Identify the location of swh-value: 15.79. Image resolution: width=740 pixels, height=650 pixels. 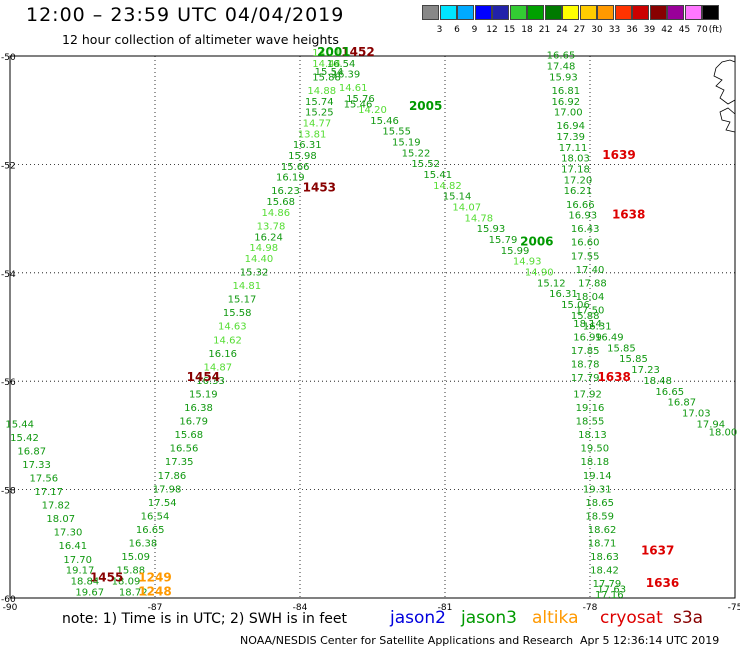
(503, 240).